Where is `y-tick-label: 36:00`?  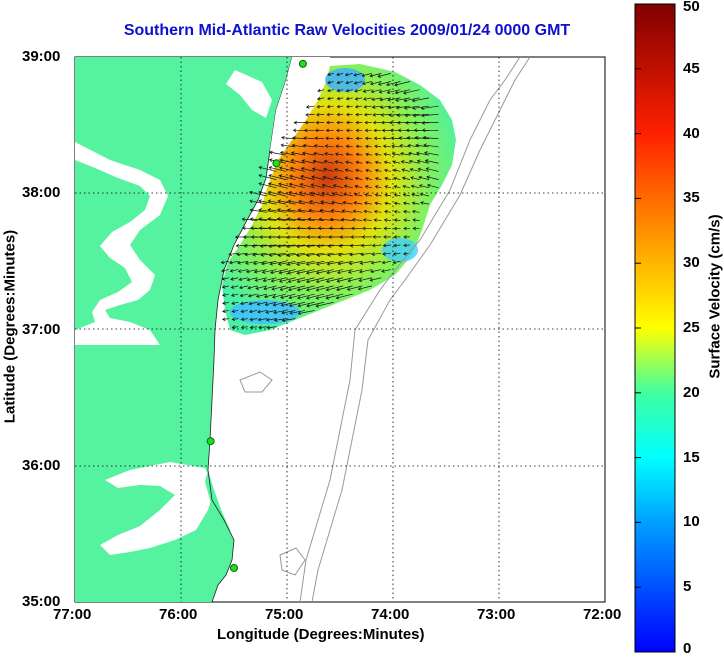
y-tick-label: 36:00 is located at coordinates (41, 465).